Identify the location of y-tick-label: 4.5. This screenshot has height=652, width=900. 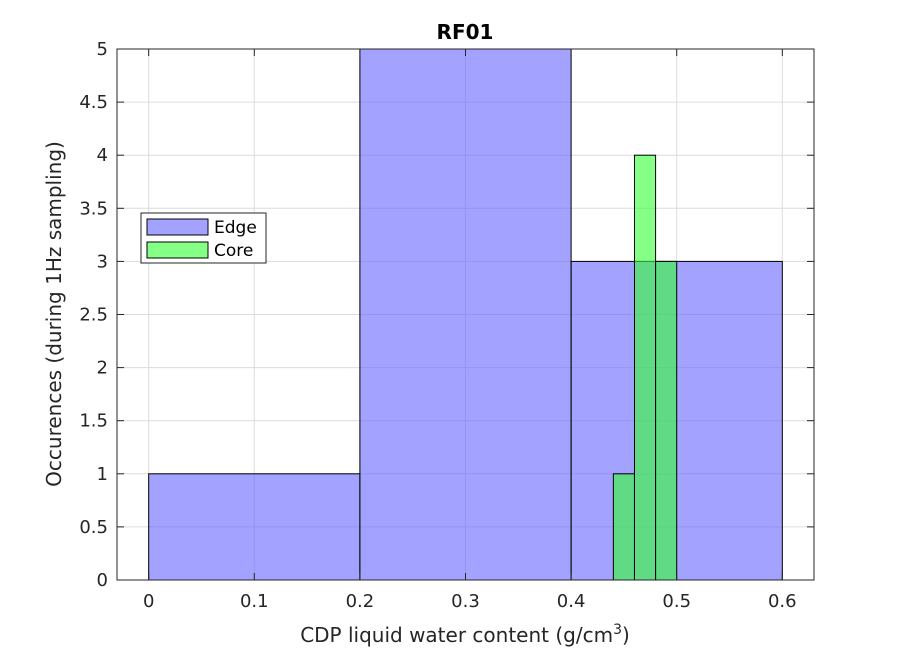
(93, 102).